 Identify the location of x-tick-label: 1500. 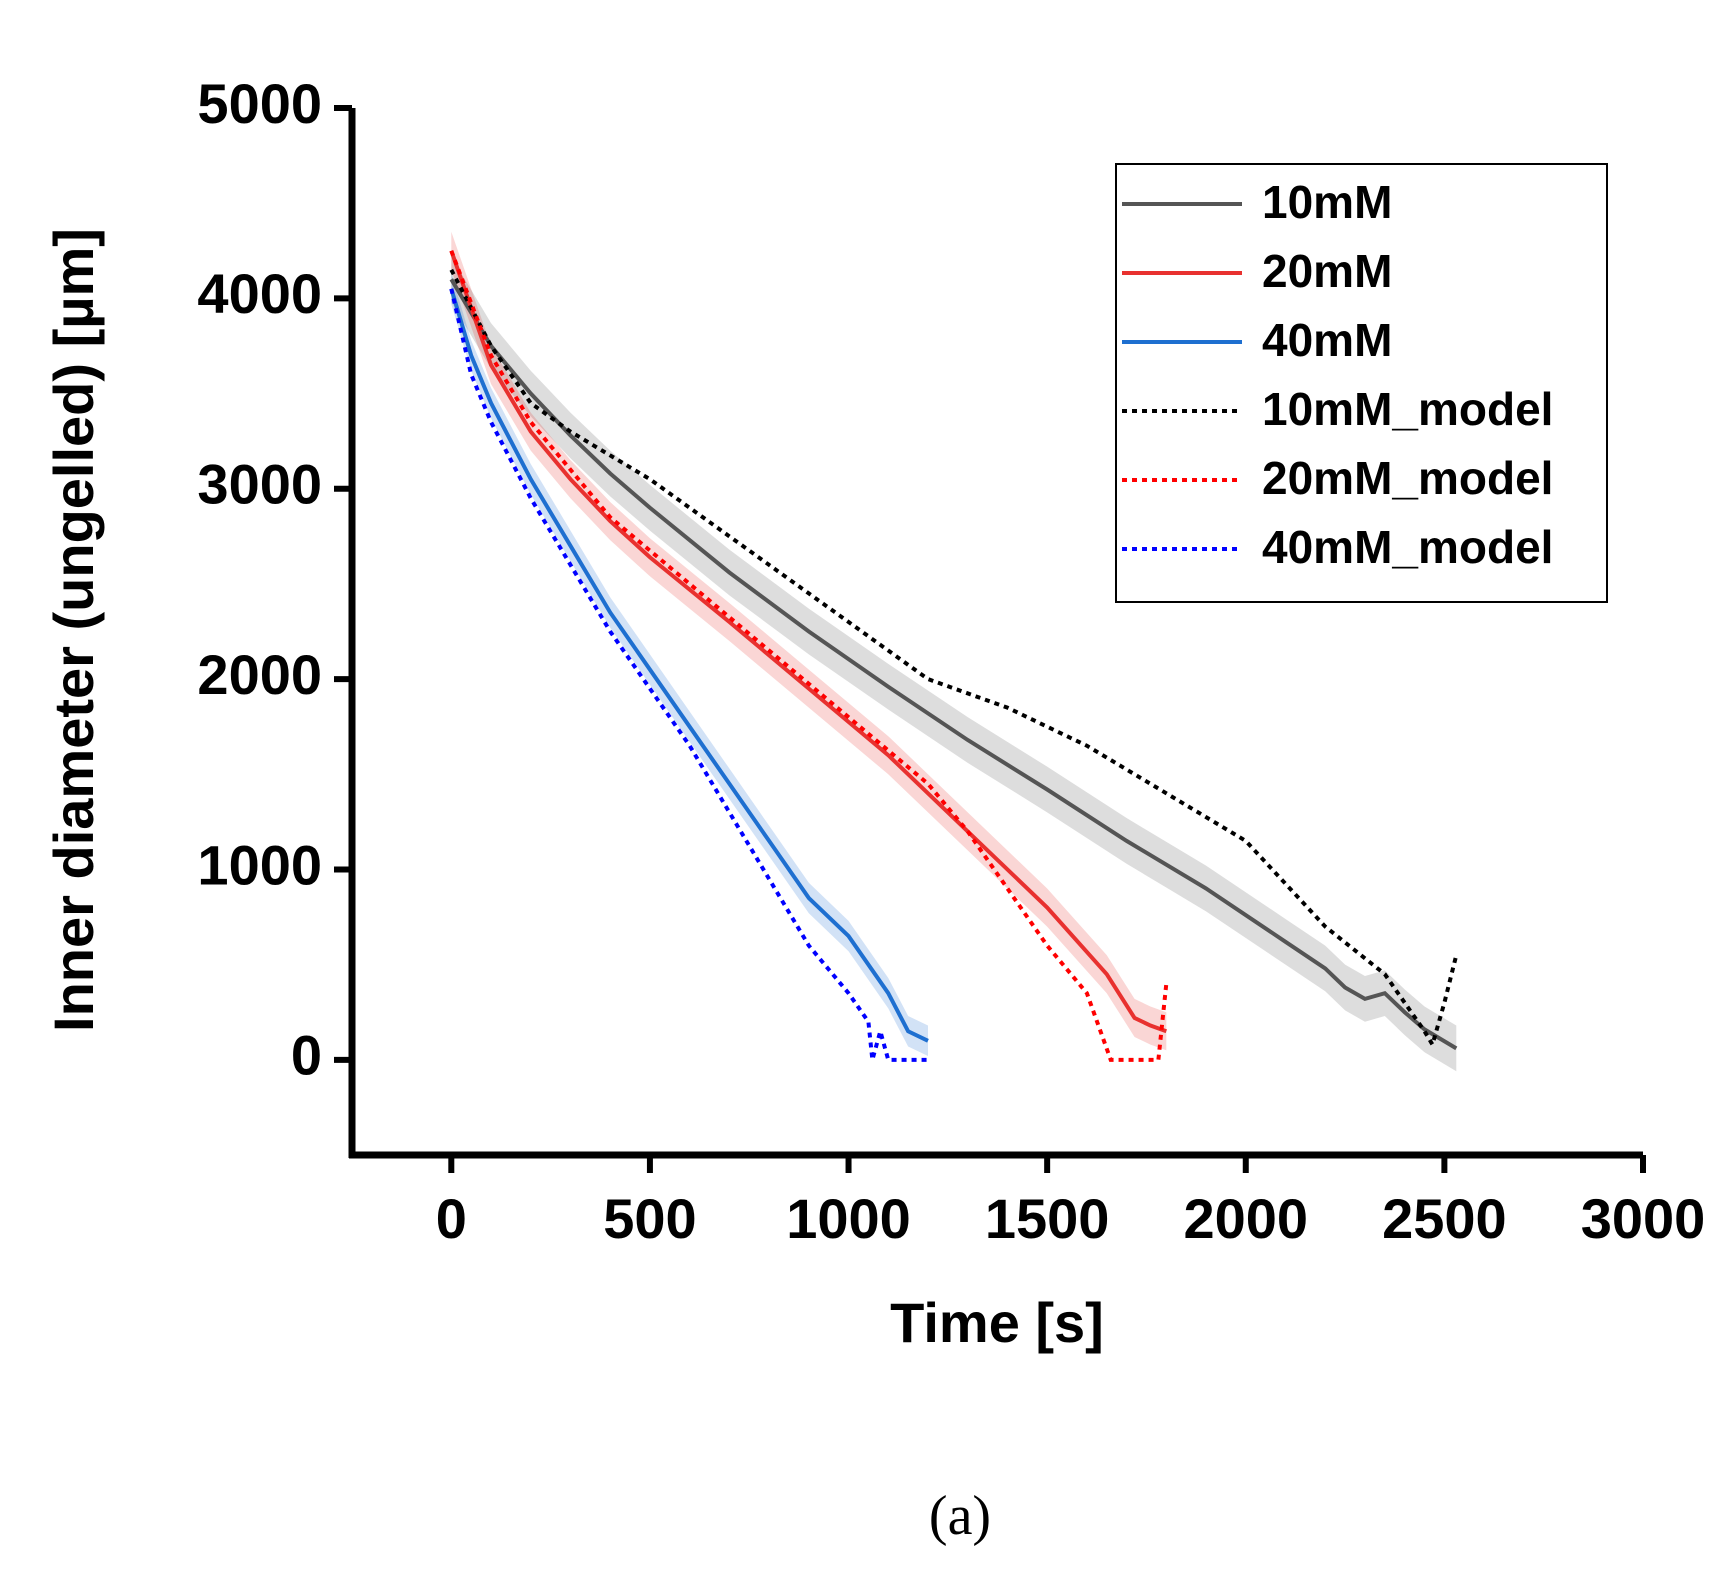
(1047, 1218).